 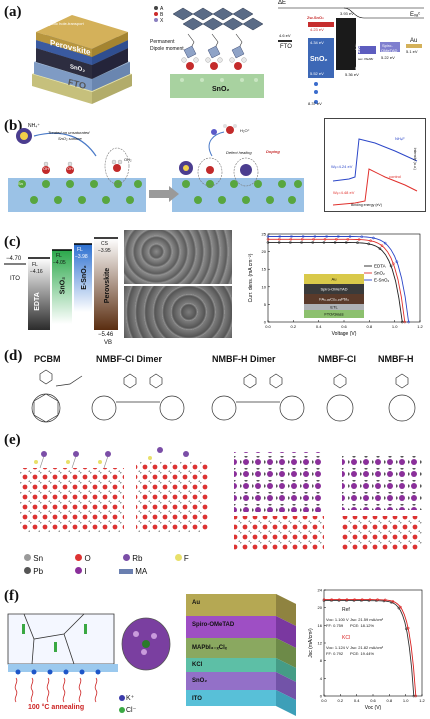 I want to click on vb-label: VB, so click(x=108, y=343).